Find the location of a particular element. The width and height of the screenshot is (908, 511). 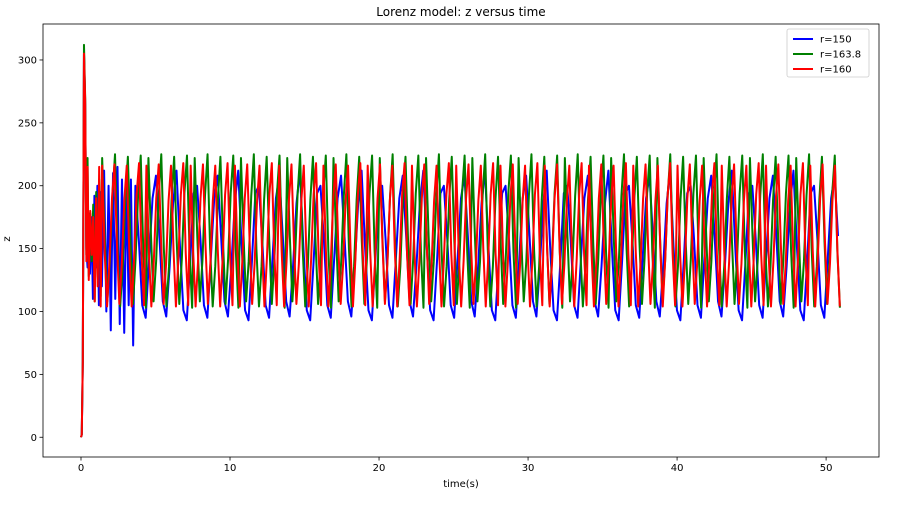

legend-box is located at coordinates (828, 53).